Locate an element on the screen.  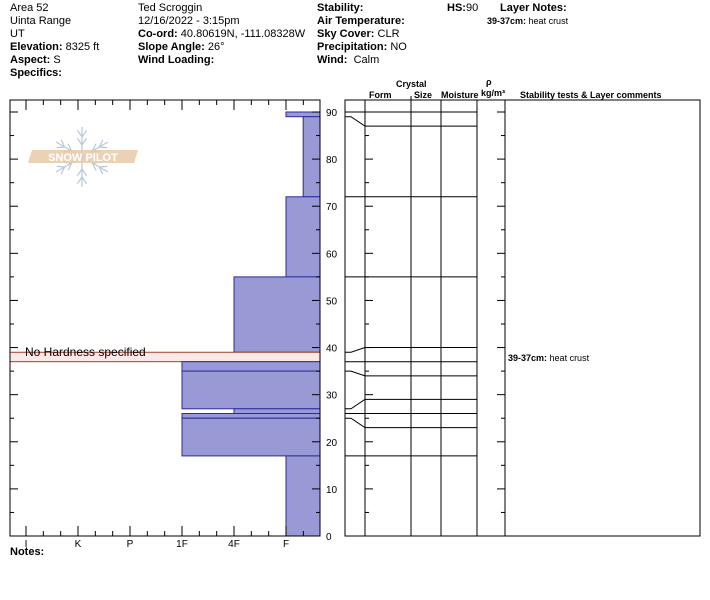
snow-height: HS:90 is located at coordinates (463, 8).